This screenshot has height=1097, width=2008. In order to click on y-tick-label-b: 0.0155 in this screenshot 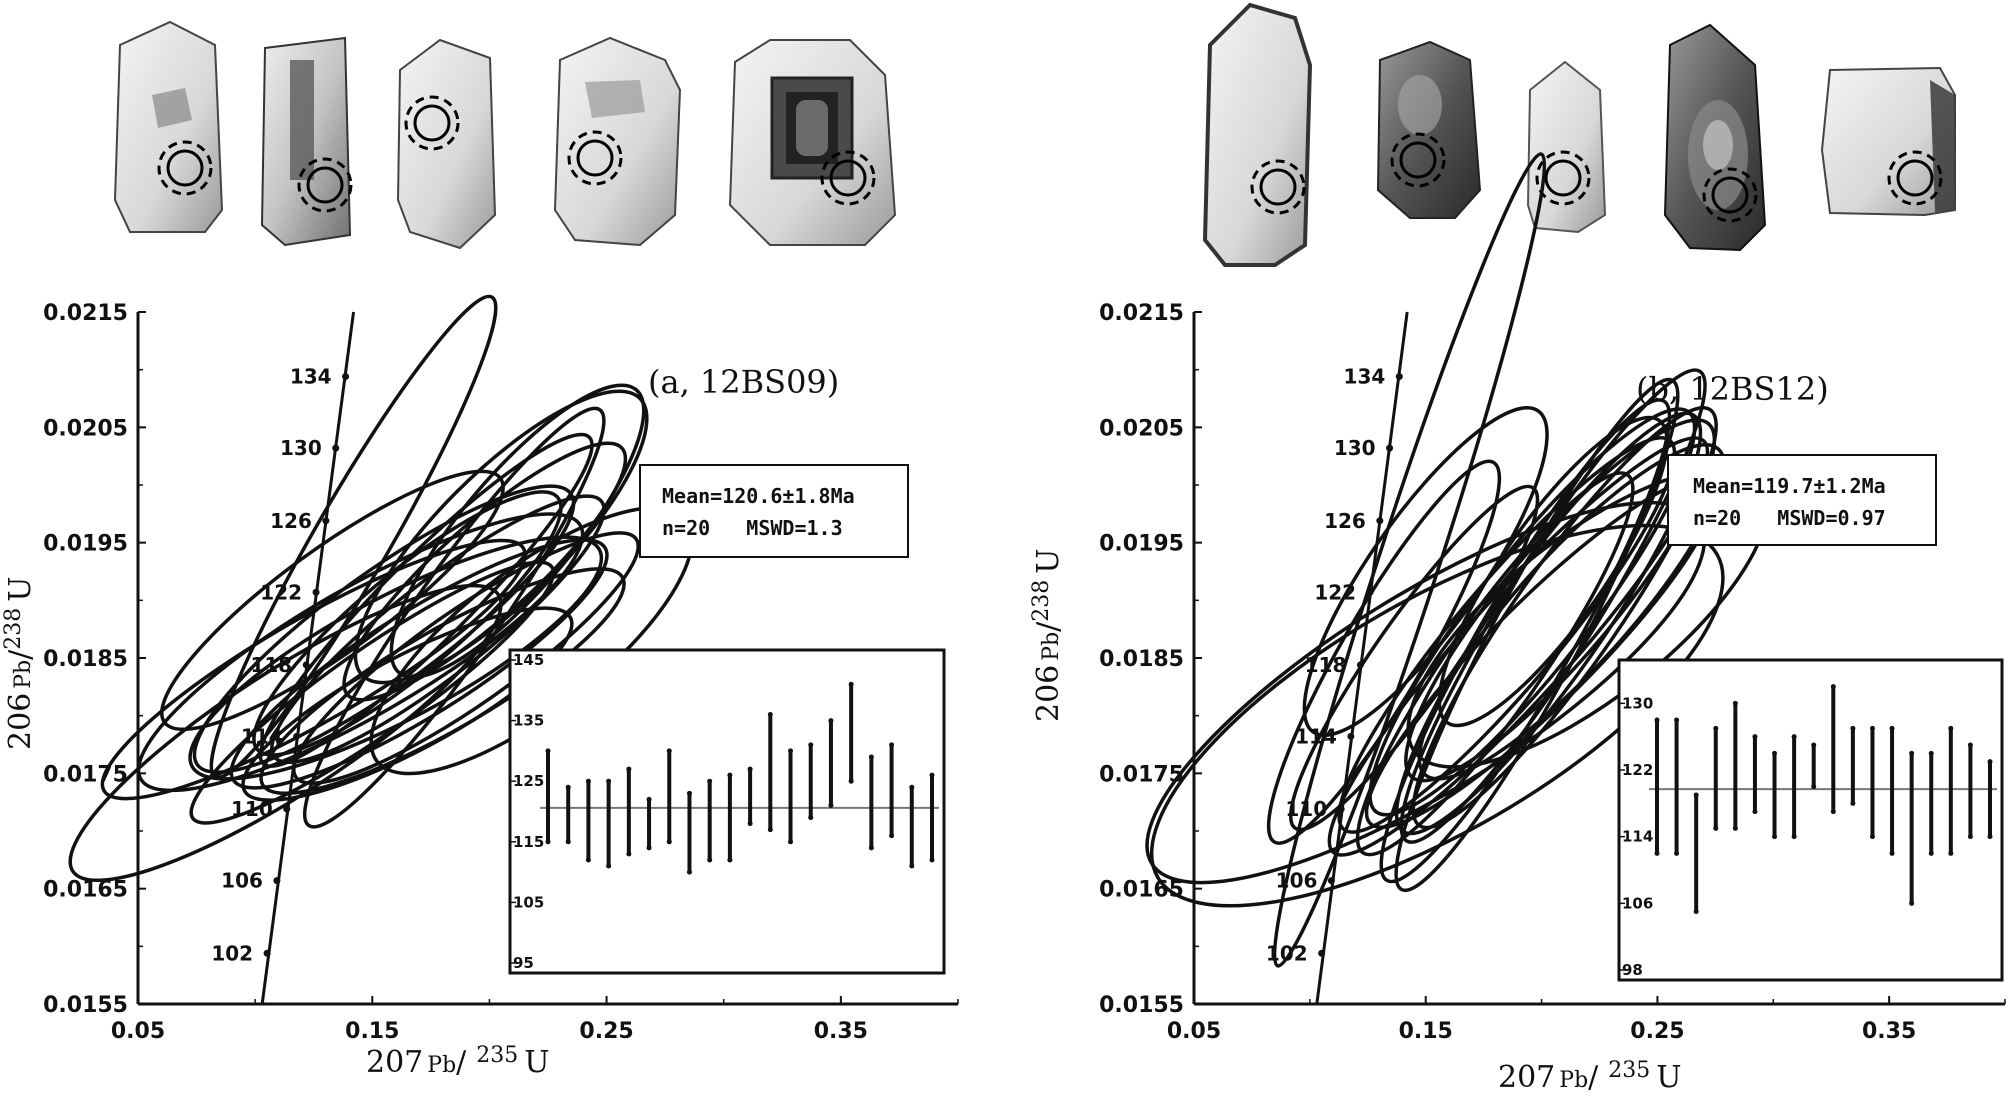, I will do `click(1141, 1005)`.